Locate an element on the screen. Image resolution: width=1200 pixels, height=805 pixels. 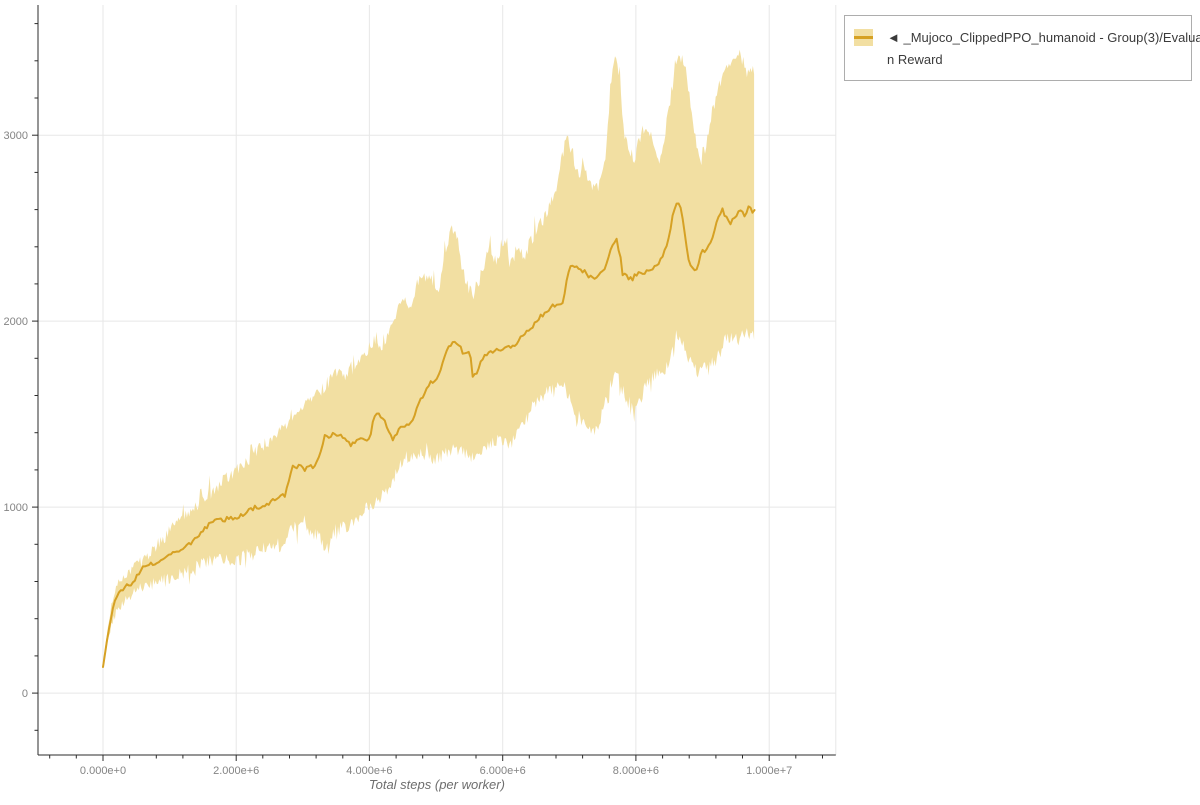
x-axis-title: Total steps (per worker) is located at coordinates (437, 784).